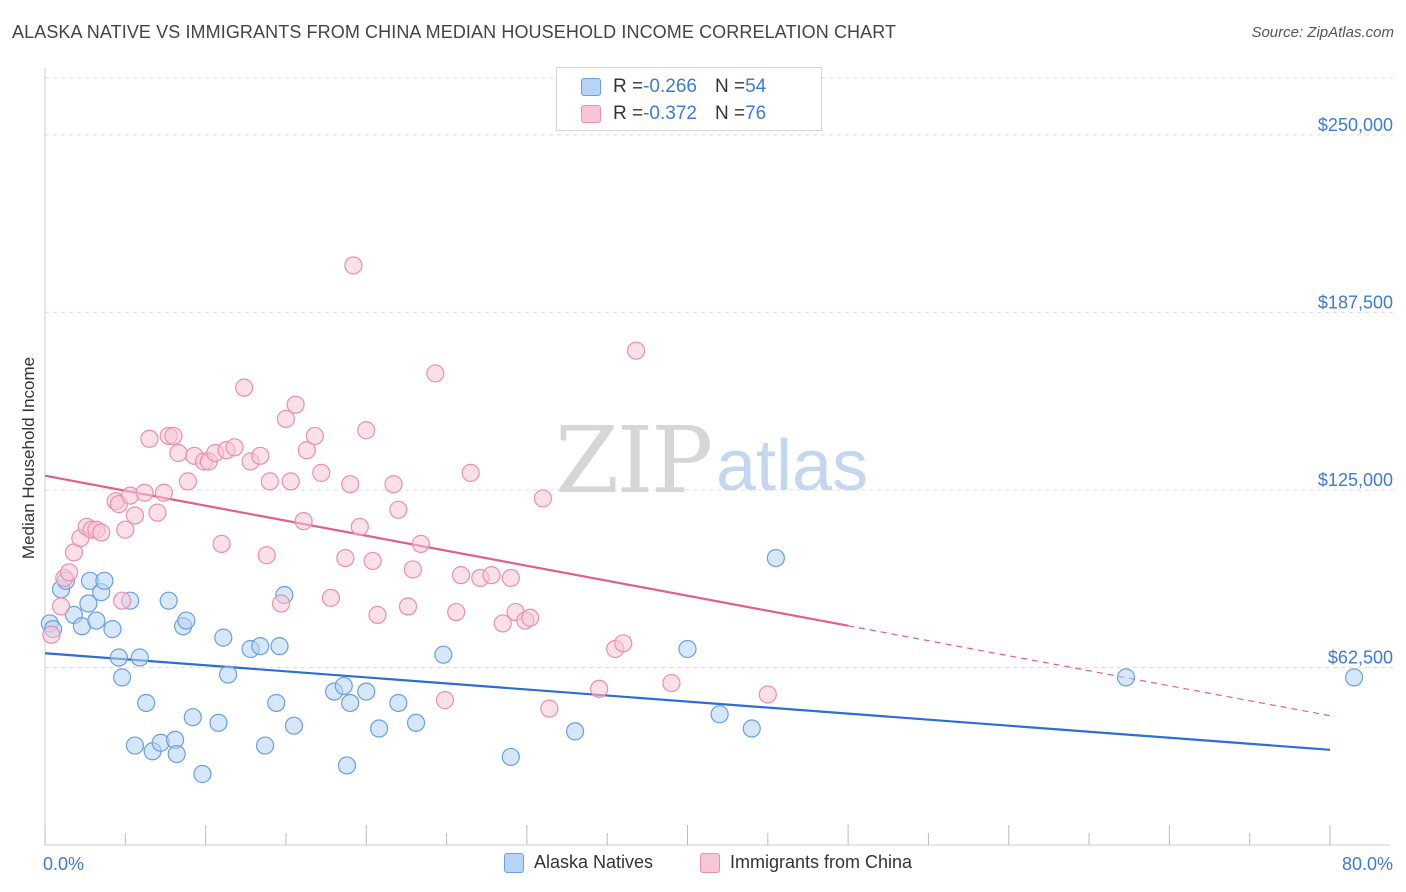  I want to click on legend-swatch-pink, so click(591, 114).